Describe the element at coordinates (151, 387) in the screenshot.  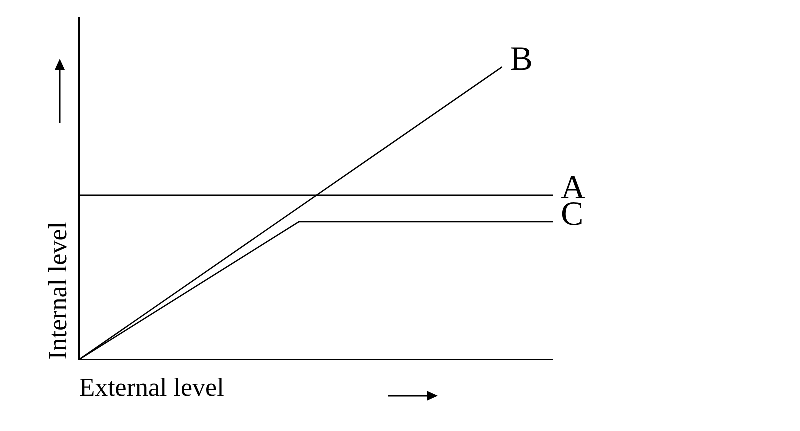
I see `x-axis-title: External level` at that location.